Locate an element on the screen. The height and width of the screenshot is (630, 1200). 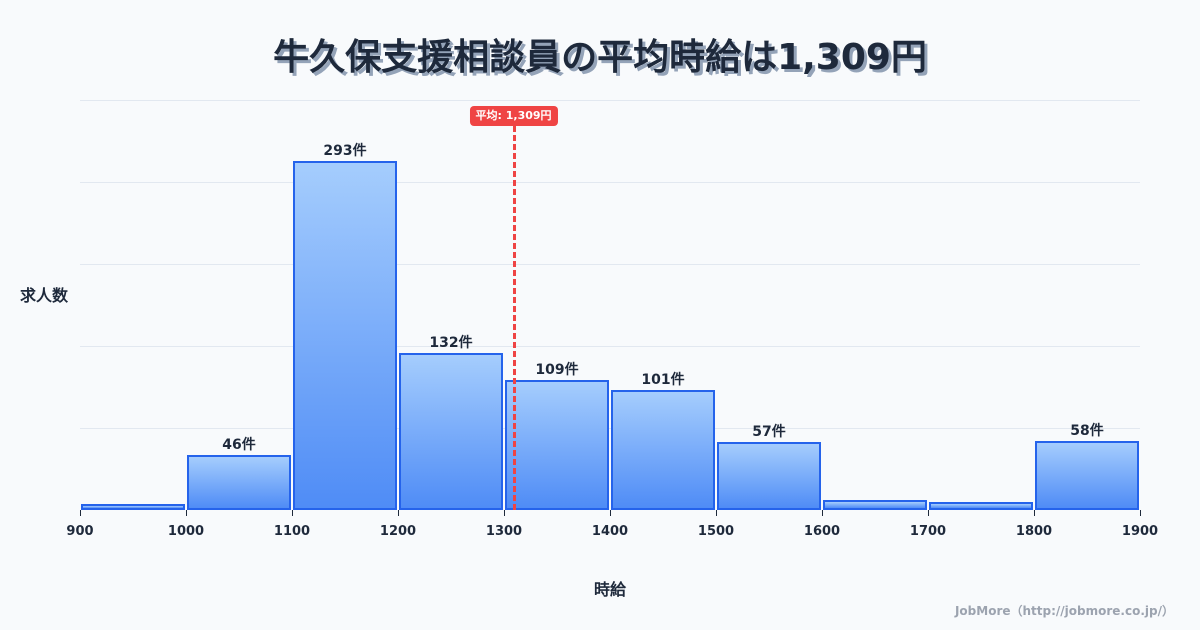
bar-value-label: 57件 is located at coordinates (769, 432).